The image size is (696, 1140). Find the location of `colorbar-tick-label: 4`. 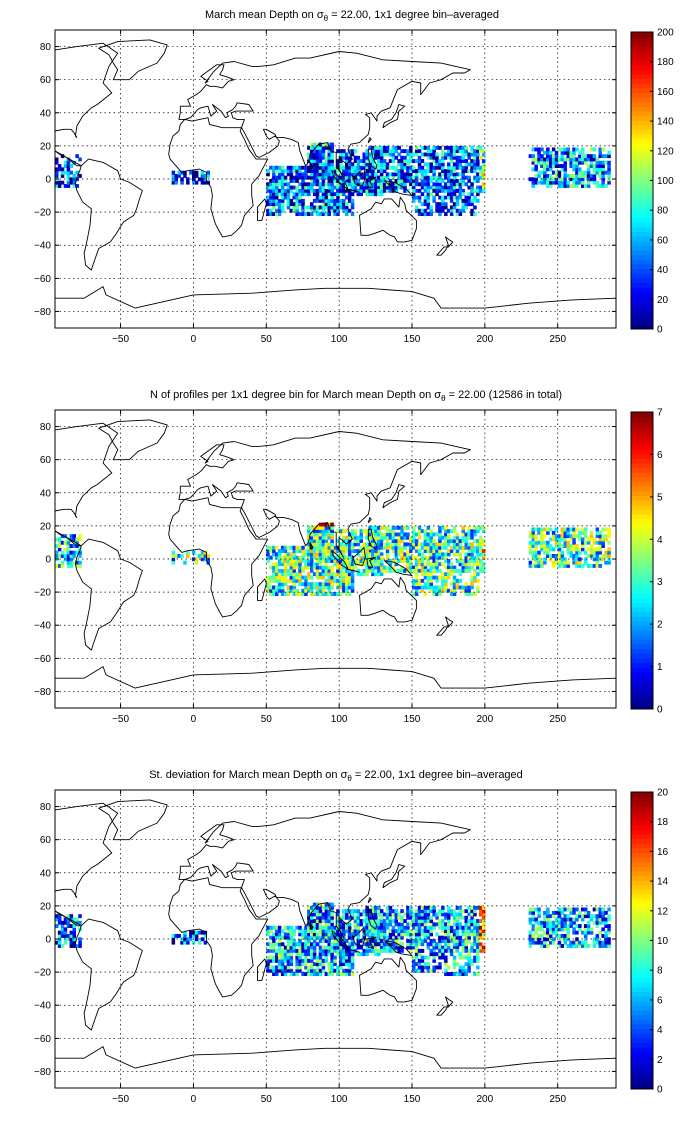

colorbar-tick-label: 4 is located at coordinates (660, 540).